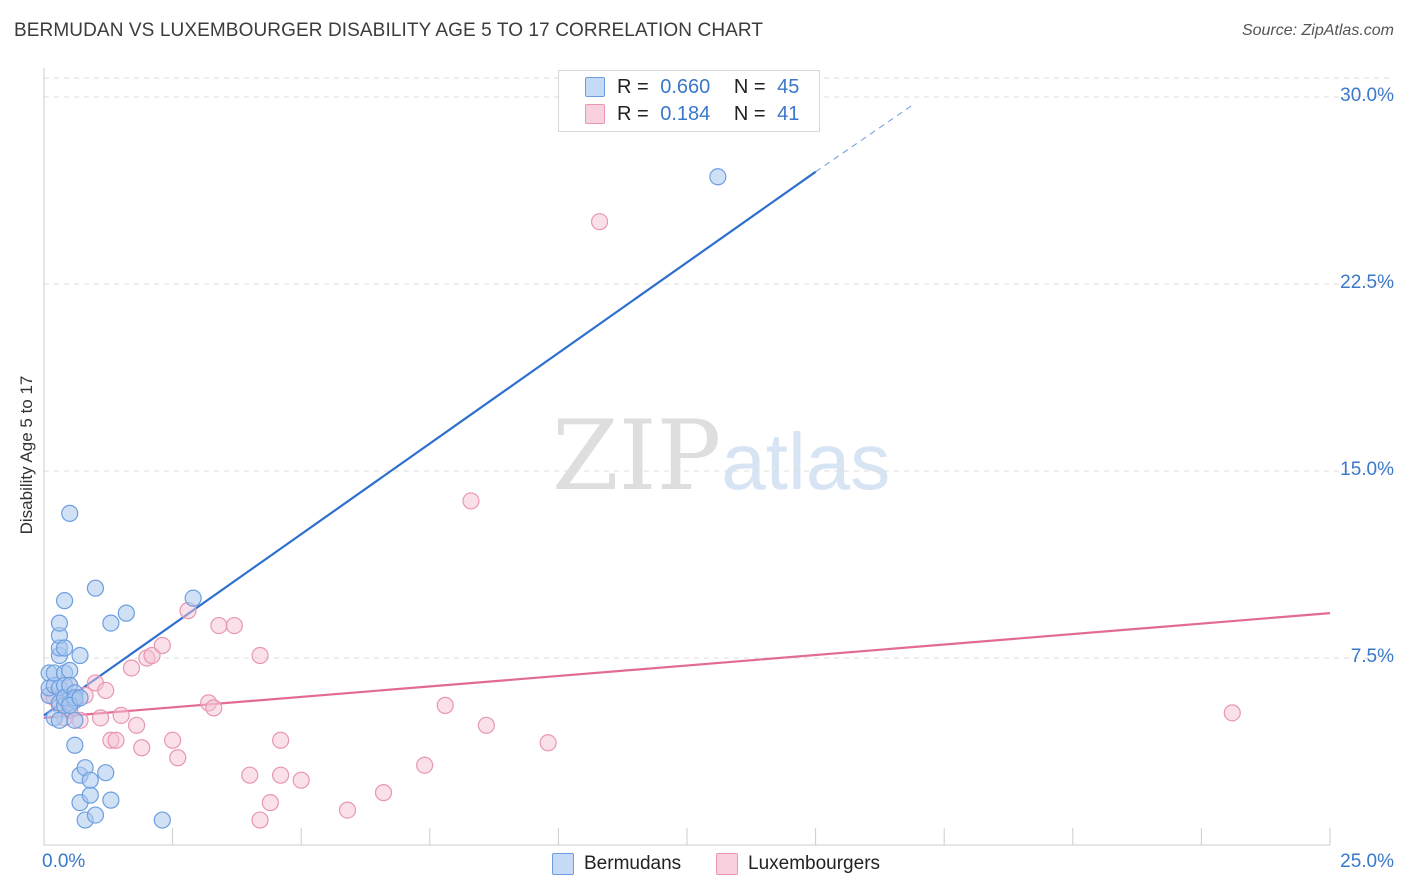 The image size is (1406, 892). What do you see at coordinates (1367, 469) in the screenshot?
I see `y-tick-label: 15.0%` at bounding box center [1367, 469].